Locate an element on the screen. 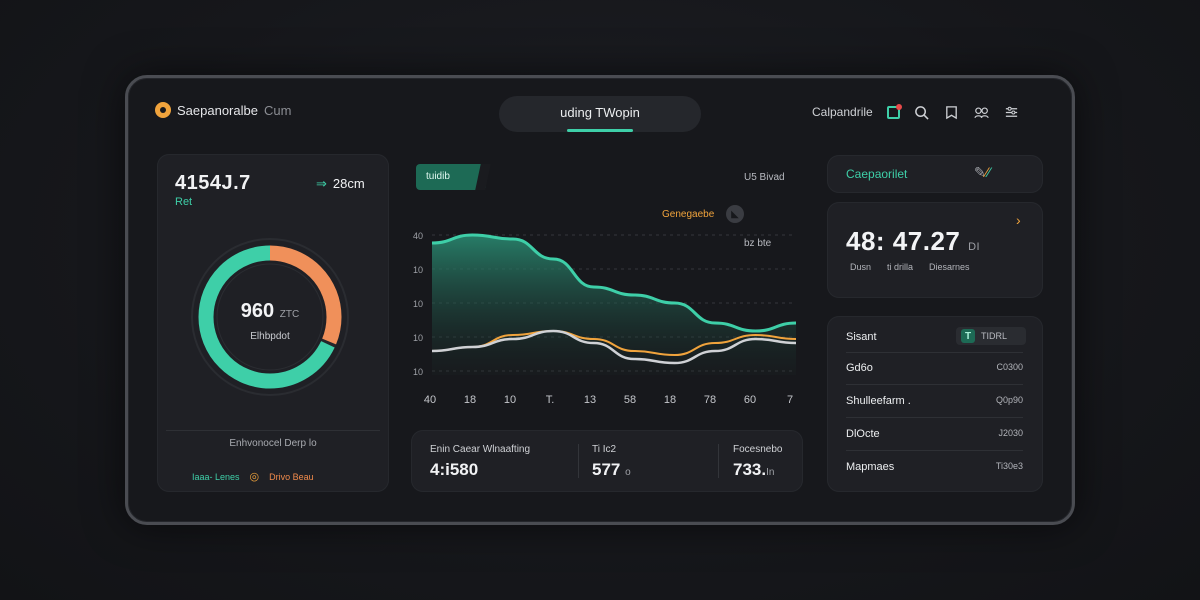 The height and width of the screenshot is (600, 1200). stat-value-3-number: 733. is located at coordinates (750, 469).